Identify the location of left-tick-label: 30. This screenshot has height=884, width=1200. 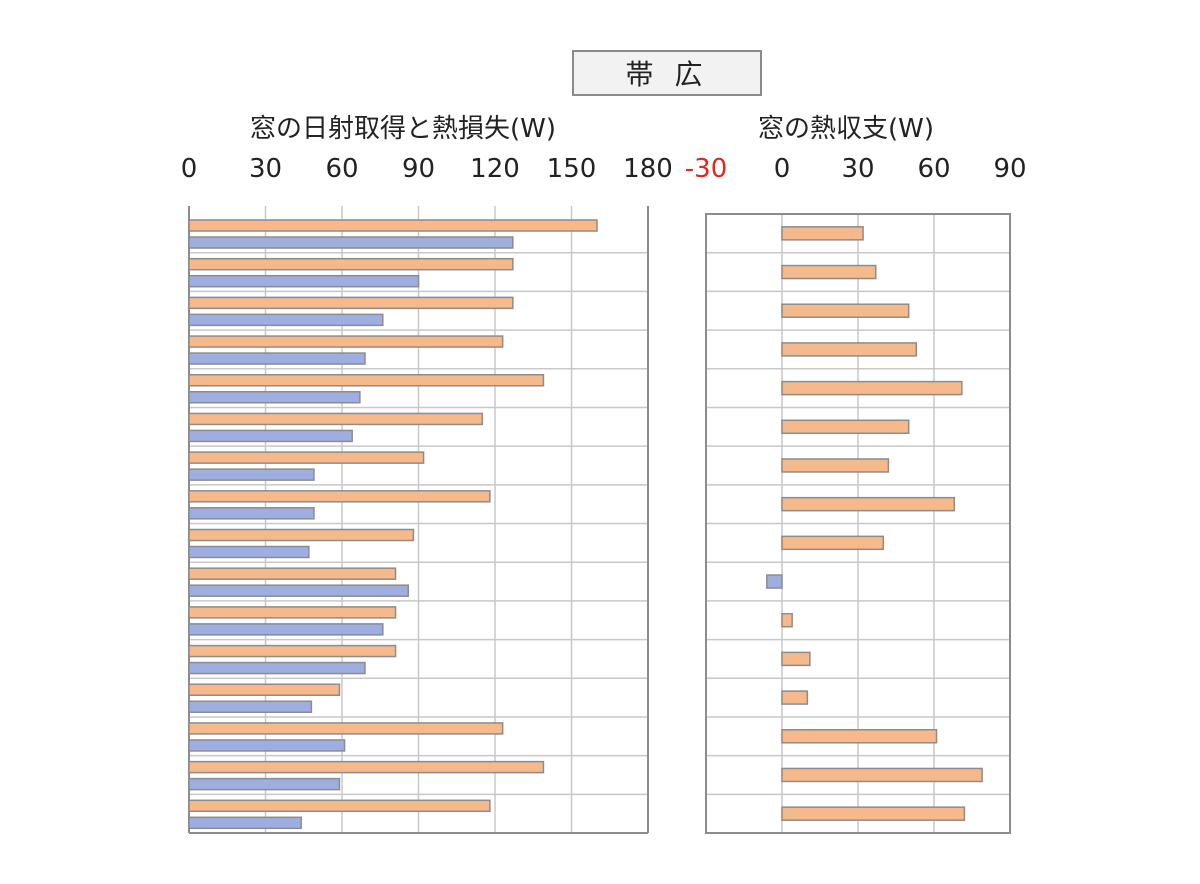
(265, 169).